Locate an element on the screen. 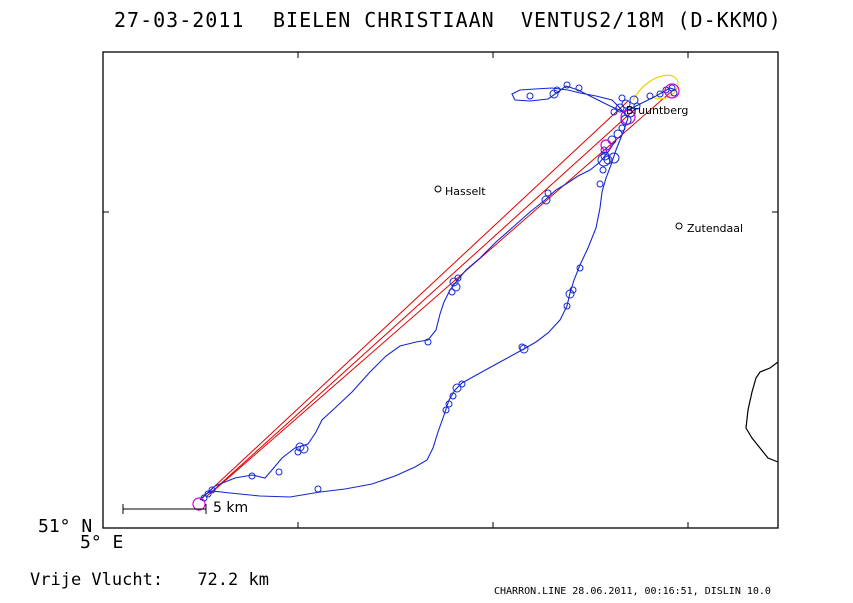 The width and height of the screenshot is (853, 603). scale-bar is located at coordinates (164, 509).